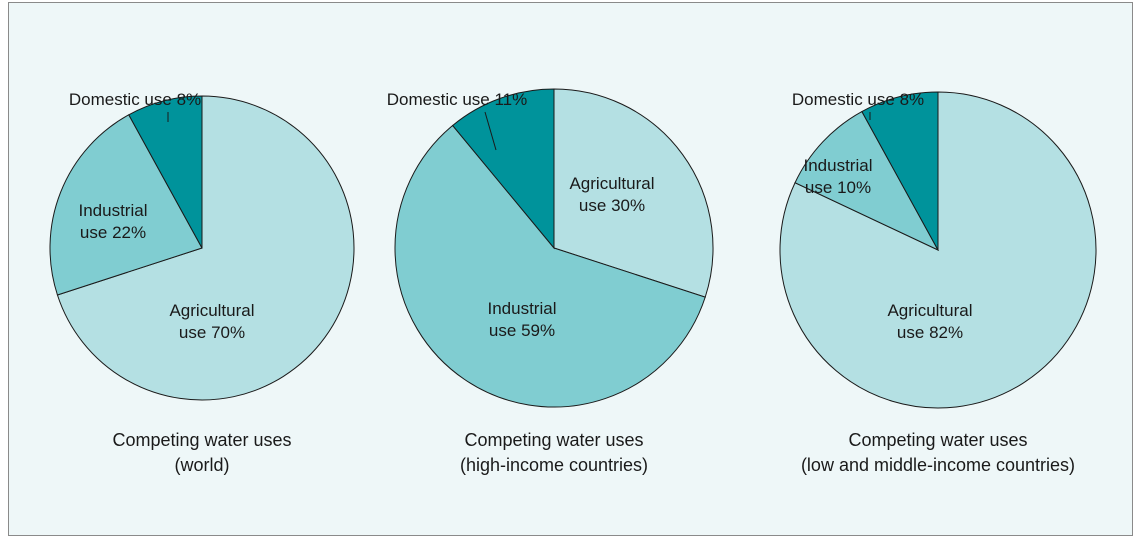 Image resolution: width=1137 pixels, height=540 pixels. I want to click on slice-value: 30%, so click(628, 205).